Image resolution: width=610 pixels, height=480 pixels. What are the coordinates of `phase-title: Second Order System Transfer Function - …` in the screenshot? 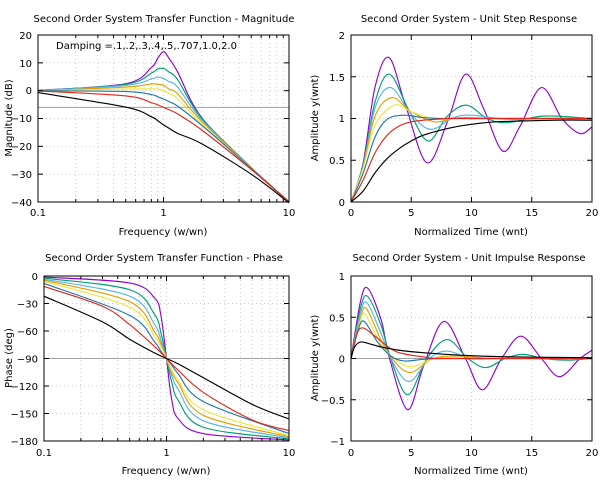 It's located at (164, 258).